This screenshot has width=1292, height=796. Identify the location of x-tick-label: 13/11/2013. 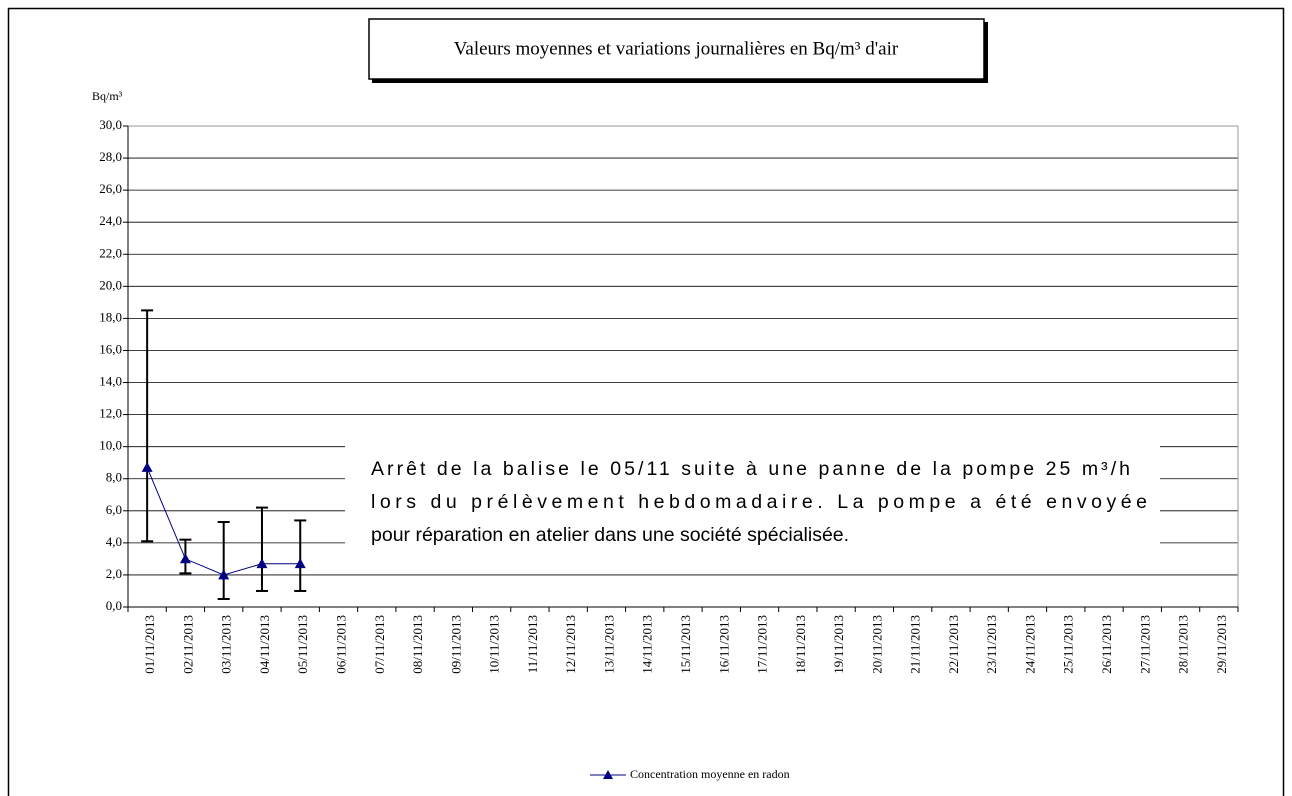
(608, 644).